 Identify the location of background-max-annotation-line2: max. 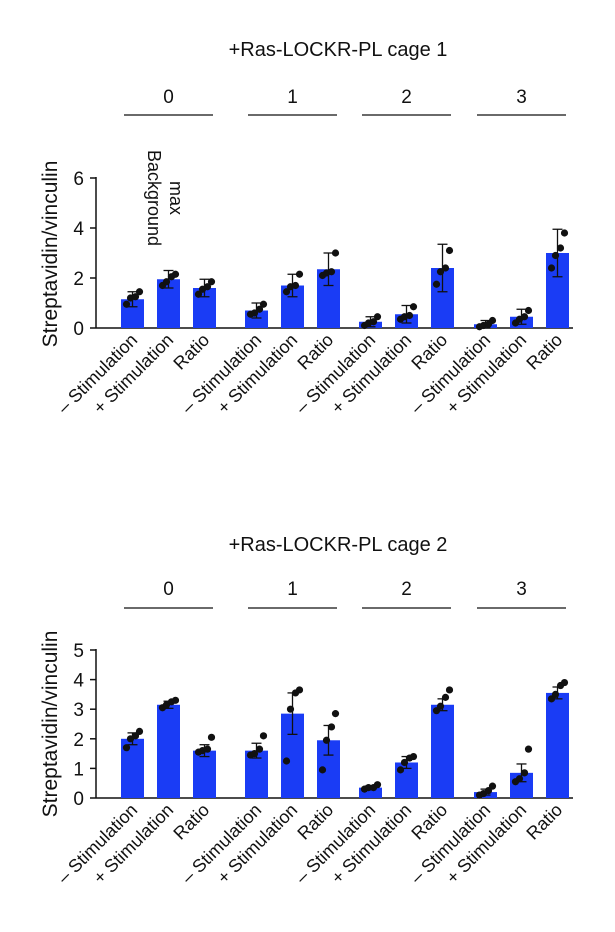
(176, 198).